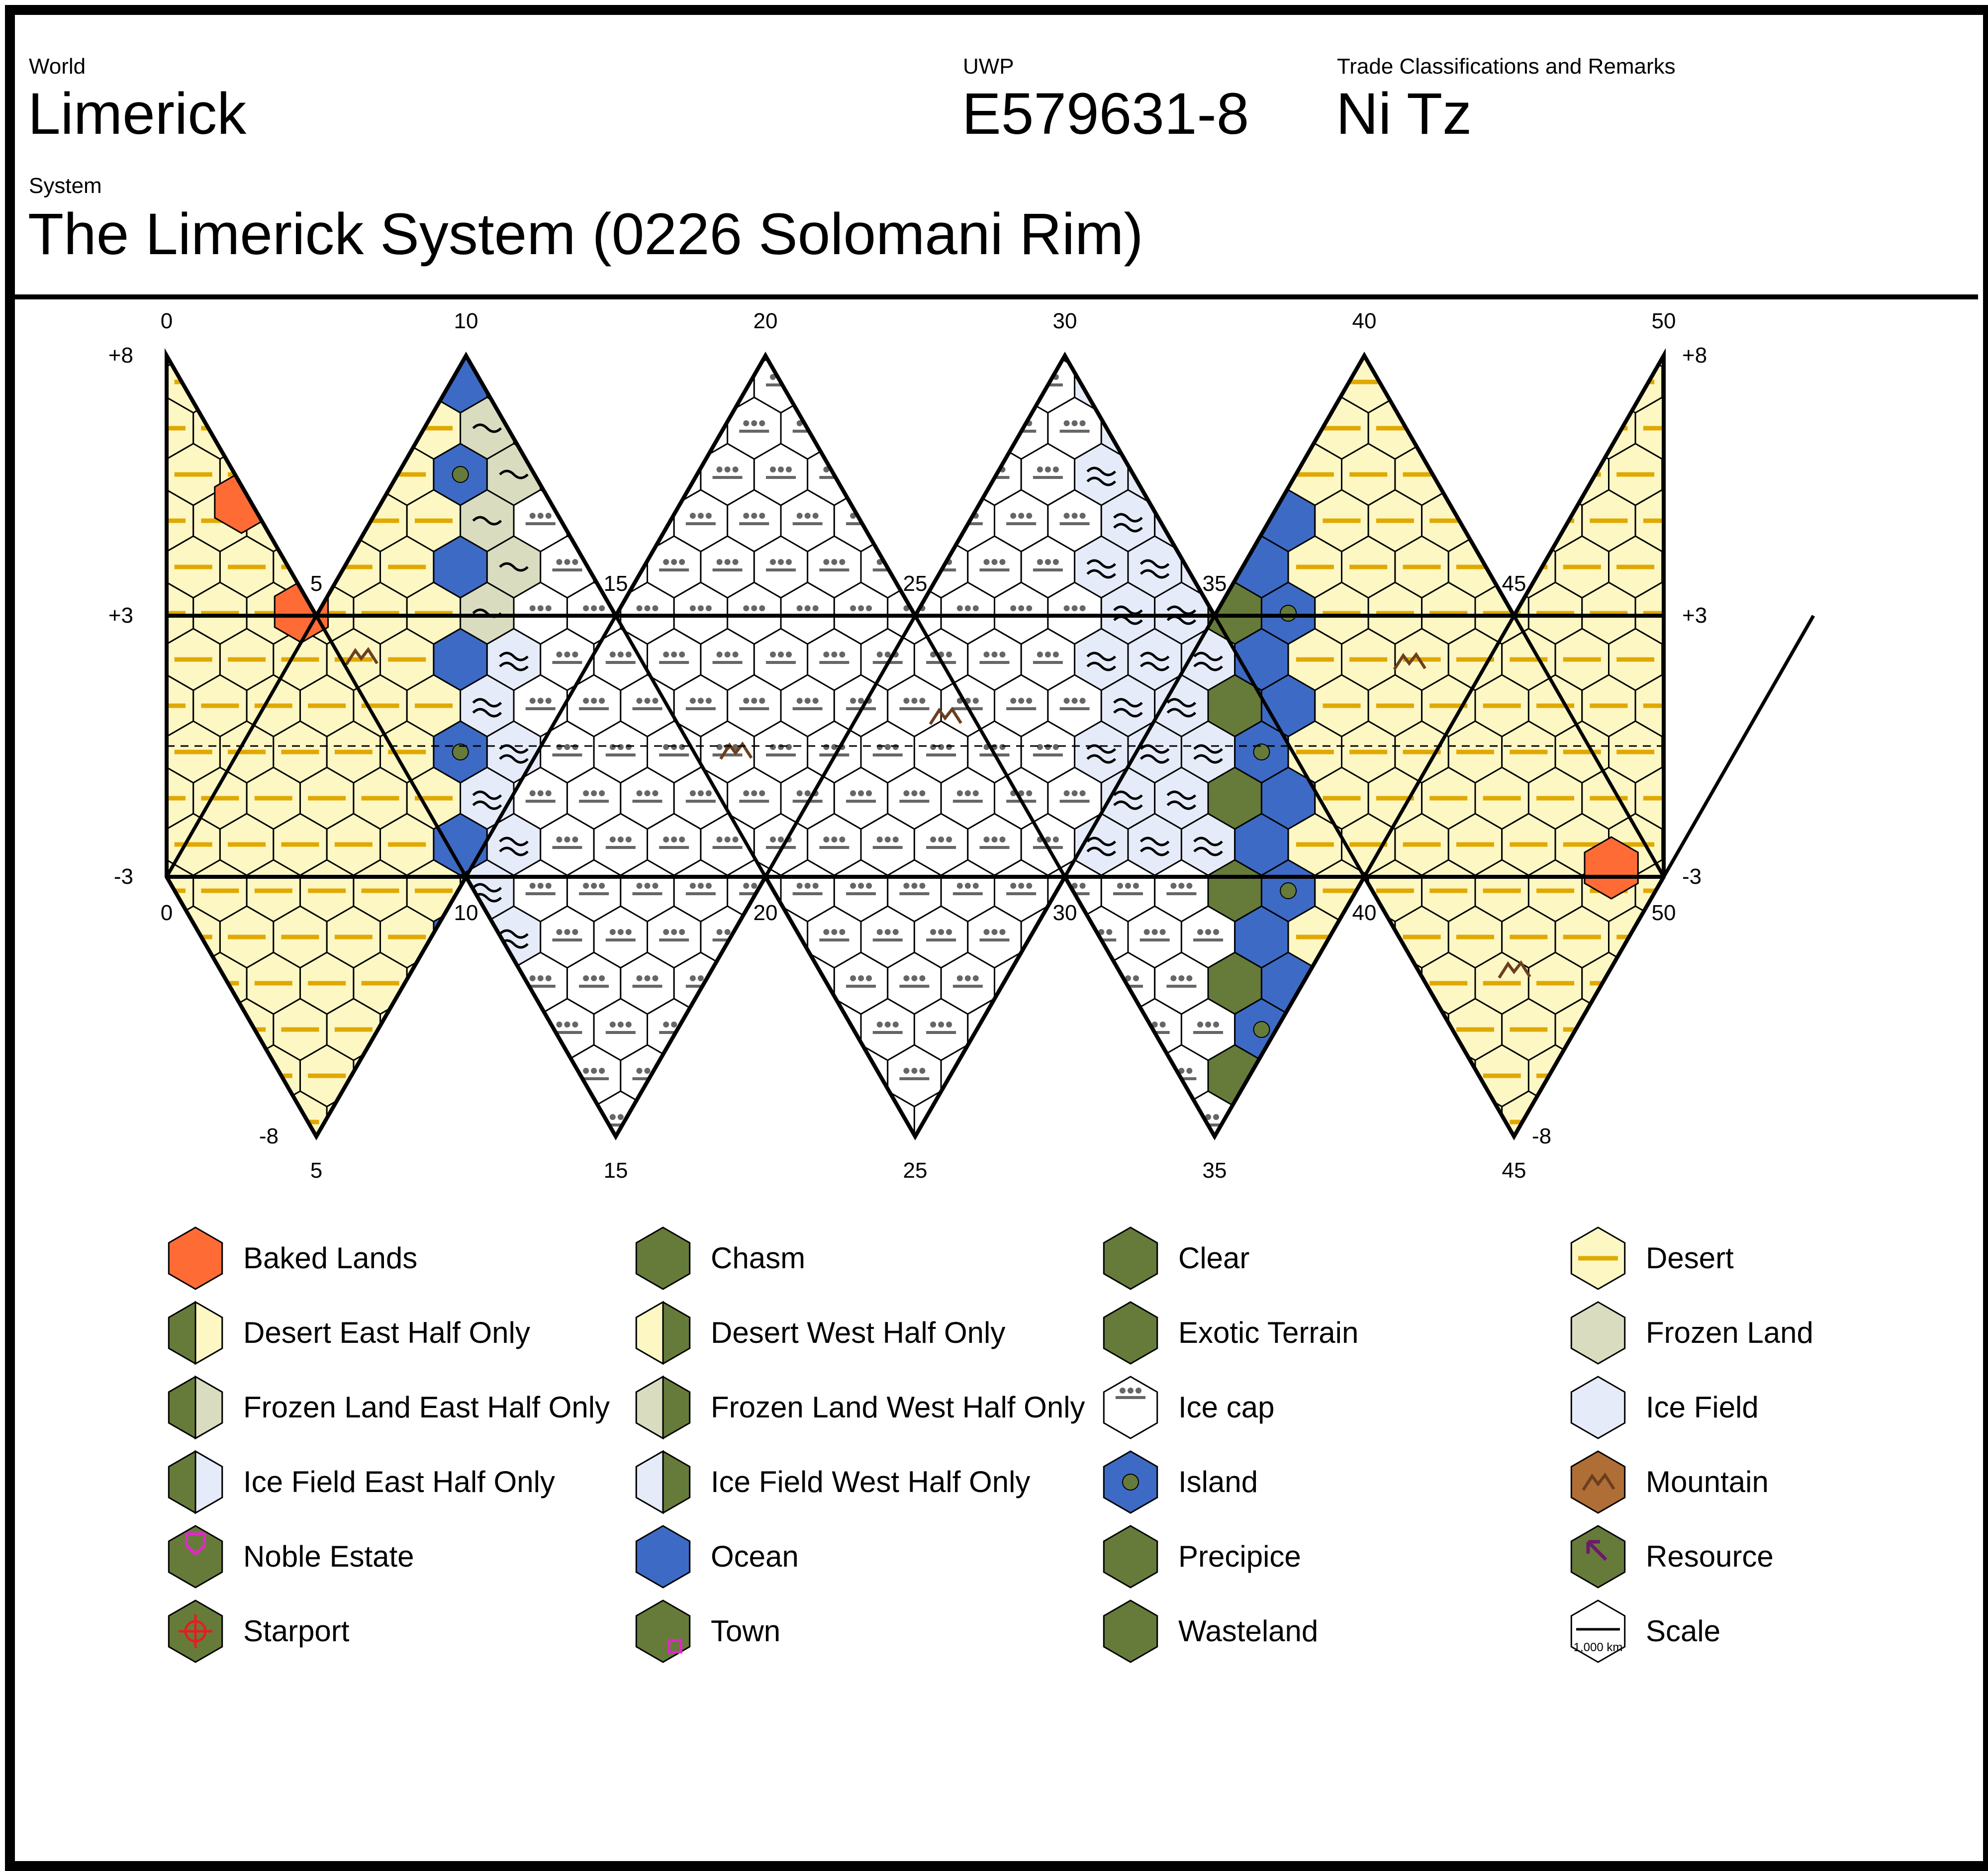  I want to click on lower-band-tick-label: 40, so click(1364, 913).